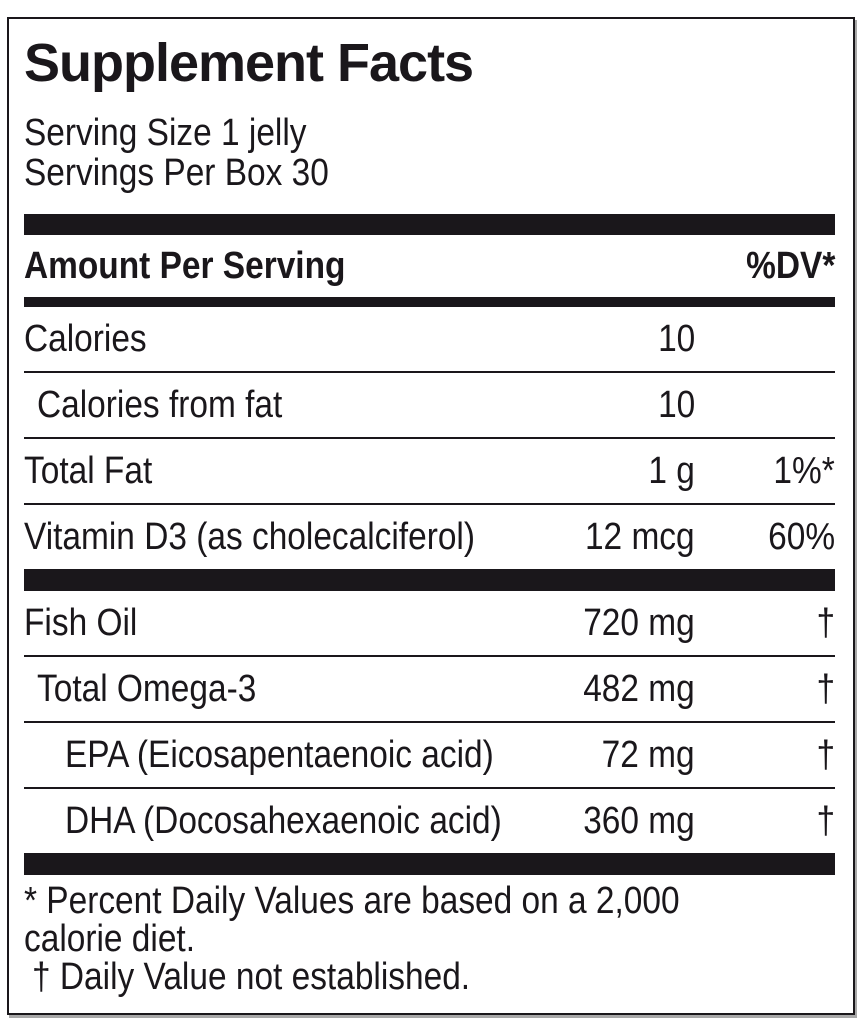 The image size is (864, 1034). I want to click on table-row: Calories from fat 10, so click(429, 404).